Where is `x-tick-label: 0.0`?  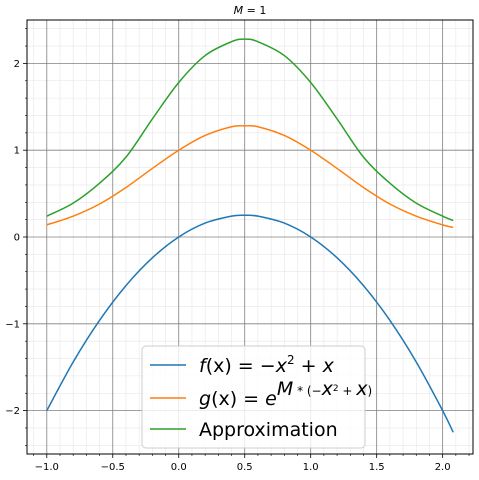 x-tick-label: 0.0 is located at coordinates (179, 467).